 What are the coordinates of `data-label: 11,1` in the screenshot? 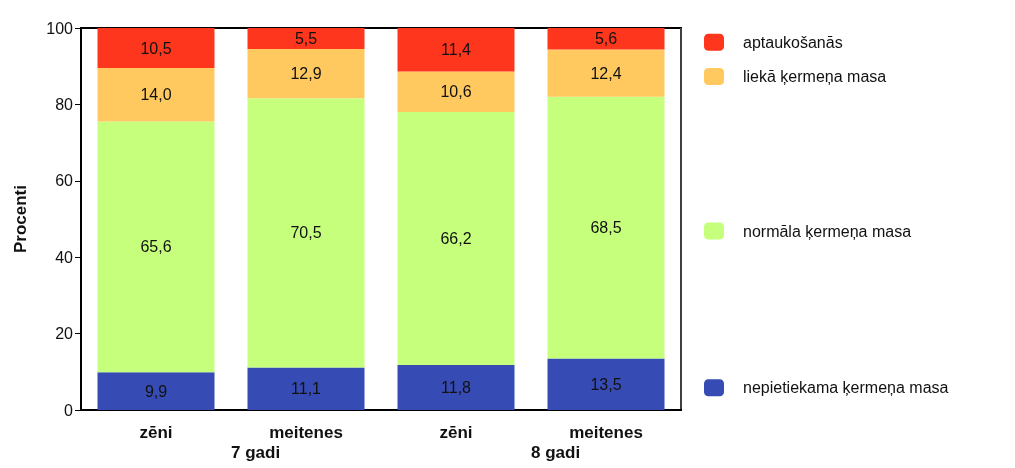 It's located at (306, 389).